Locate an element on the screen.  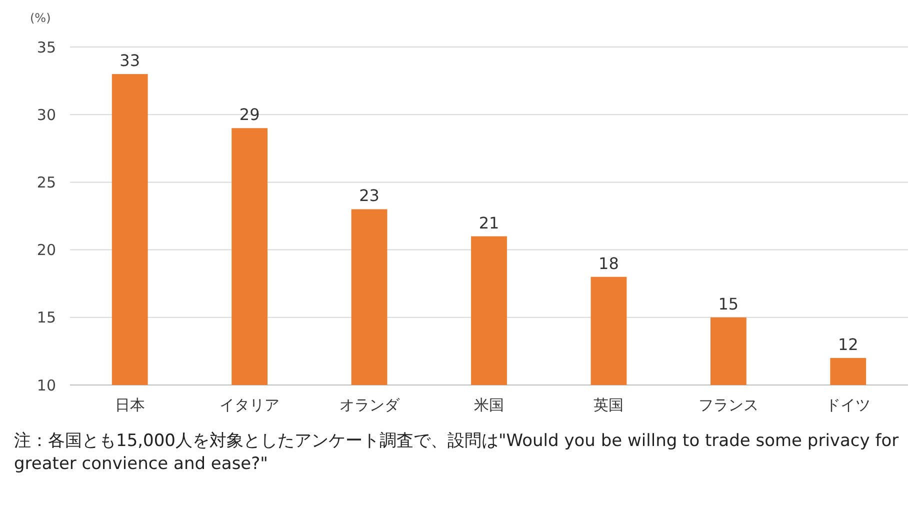
data-label: 33 is located at coordinates (130, 60).